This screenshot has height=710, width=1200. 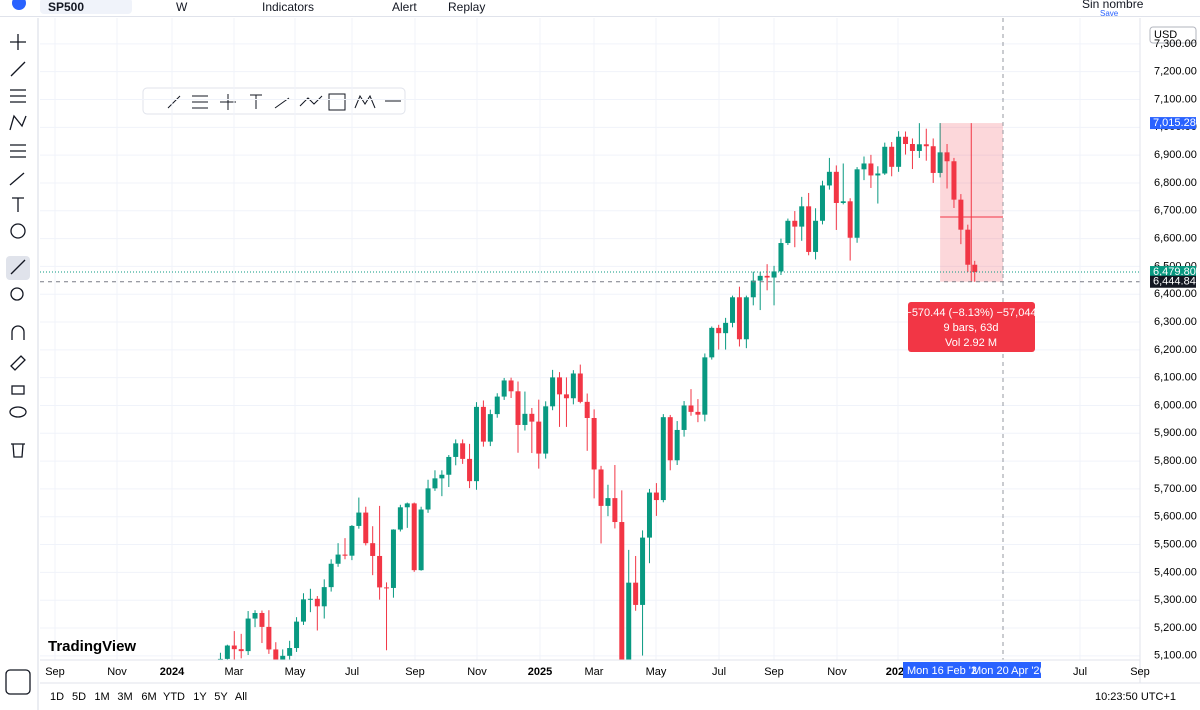 I want to click on range-button: 1Y, so click(x=200, y=697).